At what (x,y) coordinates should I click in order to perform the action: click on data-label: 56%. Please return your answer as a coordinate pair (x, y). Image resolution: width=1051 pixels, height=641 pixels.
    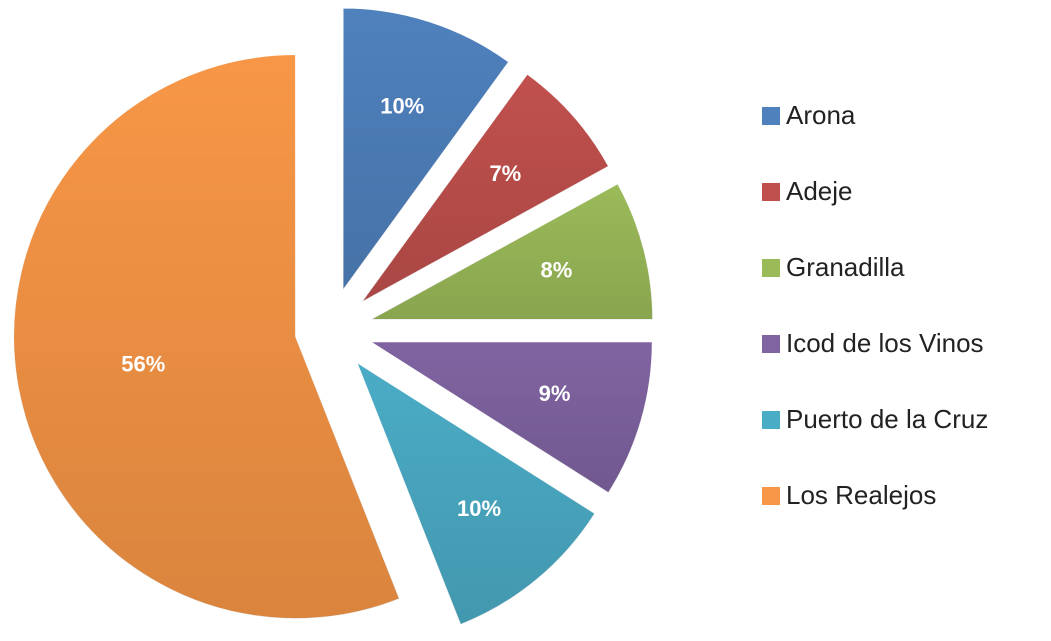
    Looking at the image, I should click on (143, 363).